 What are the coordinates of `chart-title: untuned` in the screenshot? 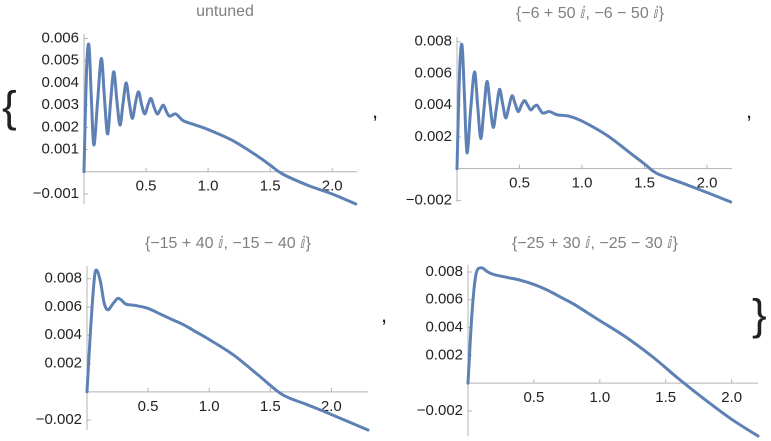 It's located at (225, 11).